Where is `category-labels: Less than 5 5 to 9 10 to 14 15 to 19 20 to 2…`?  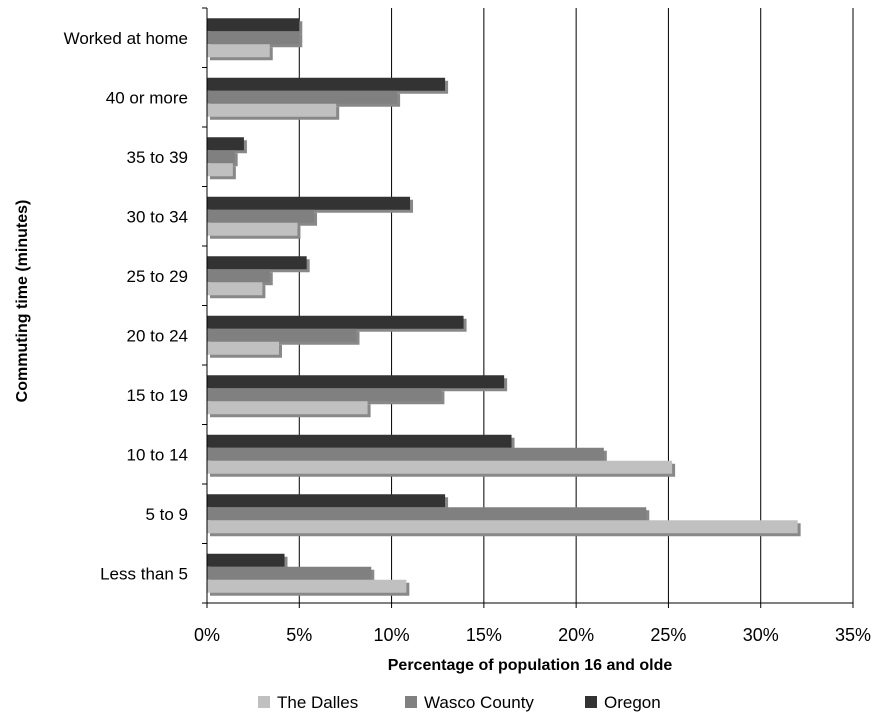 category-labels: Less than 5 5 to 9 10 to 14 15 to 19 20 to 2… is located at coordinates (126, 306).